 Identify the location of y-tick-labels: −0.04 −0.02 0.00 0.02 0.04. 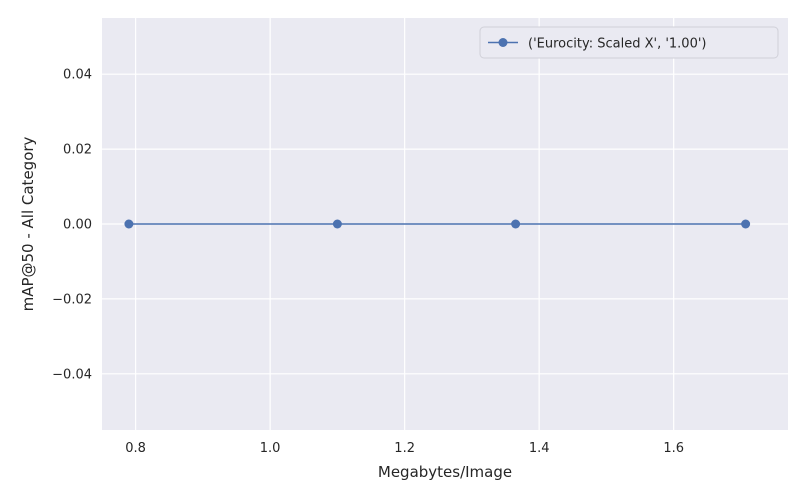
(72, 225).